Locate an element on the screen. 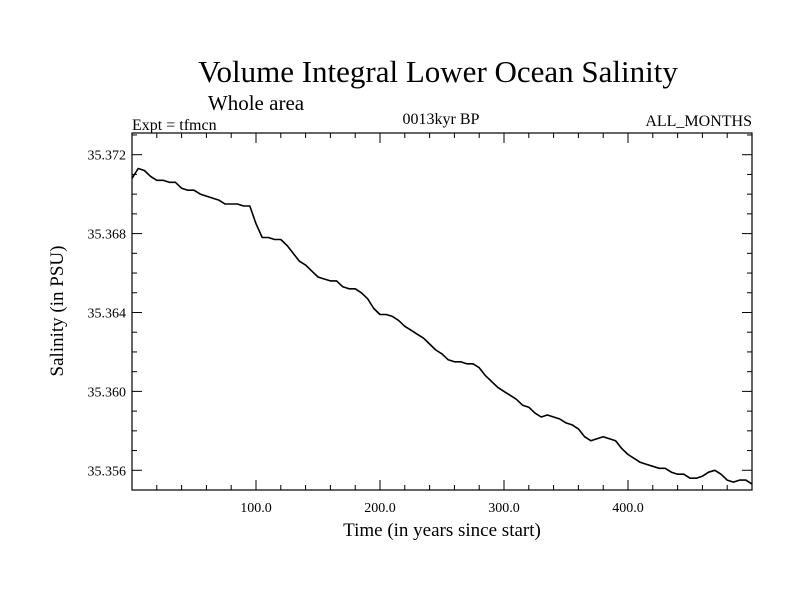 The width and height of the screenshot is (800, 600). y-tick-label: 35.364 is located at coordinates (107, 313).